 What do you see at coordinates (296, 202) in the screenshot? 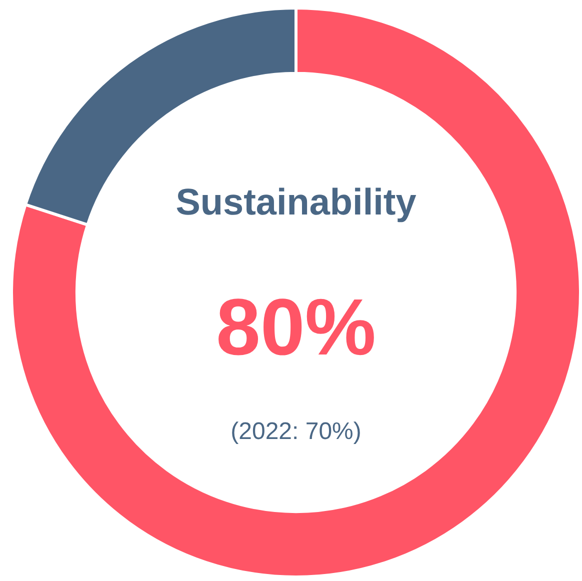
I see `text: Sustainability` at bounding box center [296, 202].